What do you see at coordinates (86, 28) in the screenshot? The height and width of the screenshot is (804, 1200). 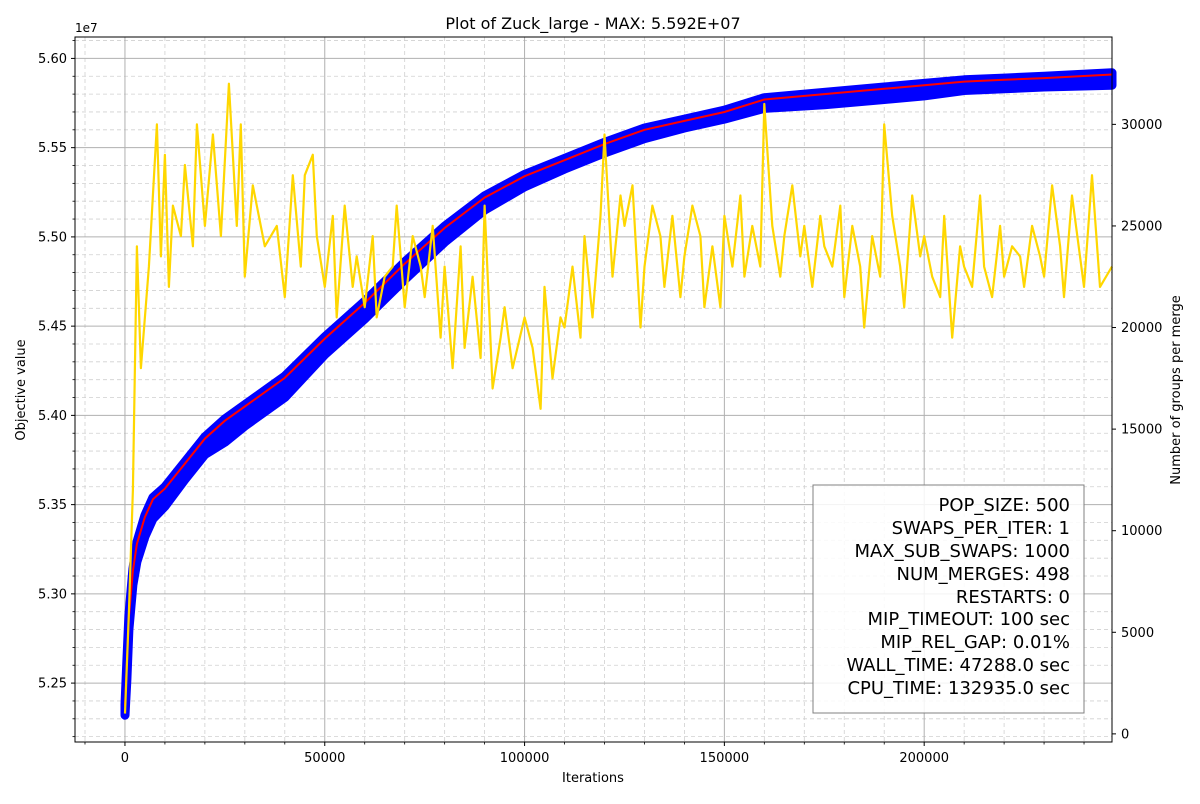 I see `y-axis-offset-label: 1e7` at bounding box center [86, 28].